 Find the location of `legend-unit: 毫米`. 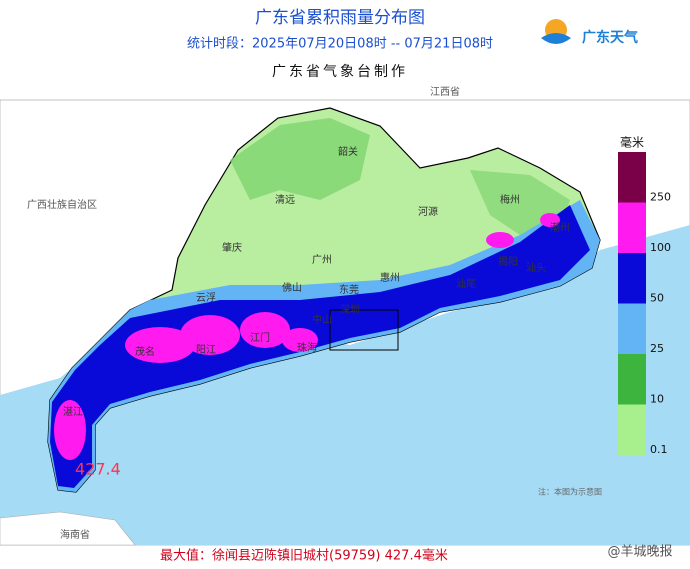

legend-unit: 毫米 is located at coordinates (632, 142).